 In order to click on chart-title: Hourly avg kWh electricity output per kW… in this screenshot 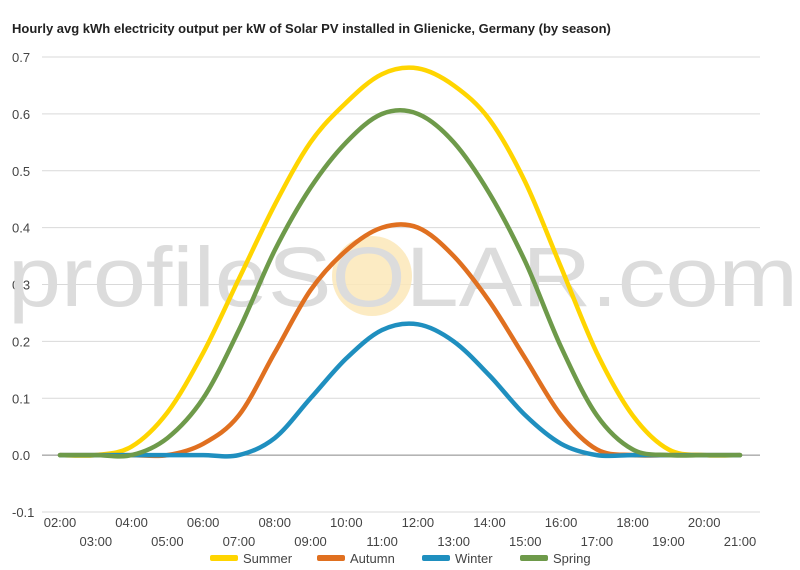, I will do `click(311, 28)`.